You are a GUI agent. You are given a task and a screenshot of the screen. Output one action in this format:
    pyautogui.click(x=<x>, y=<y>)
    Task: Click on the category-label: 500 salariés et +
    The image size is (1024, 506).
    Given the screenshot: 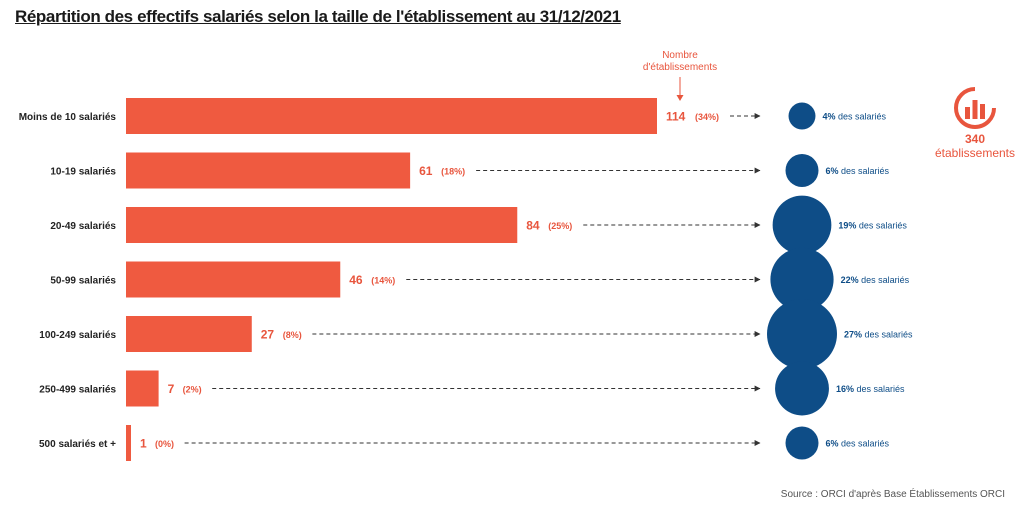 What is the action you would take?
    pyautogui.click(x=77, y=444)
    